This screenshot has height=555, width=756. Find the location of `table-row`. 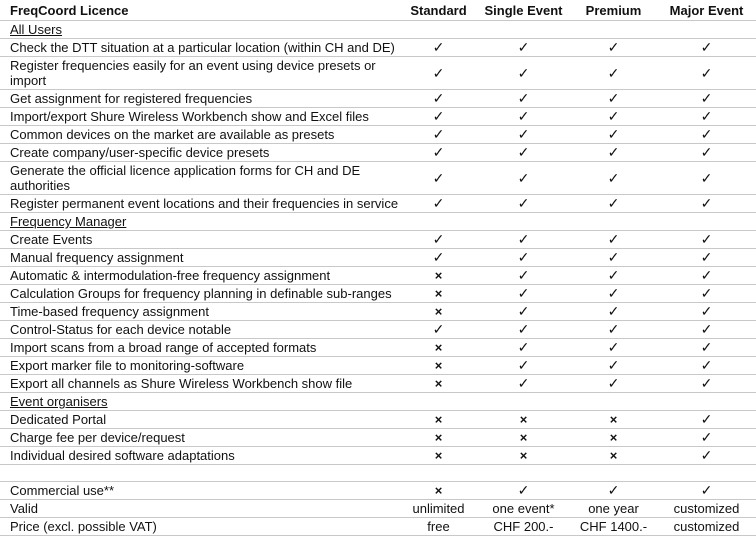

table-row is located at coordinates (378, 473).